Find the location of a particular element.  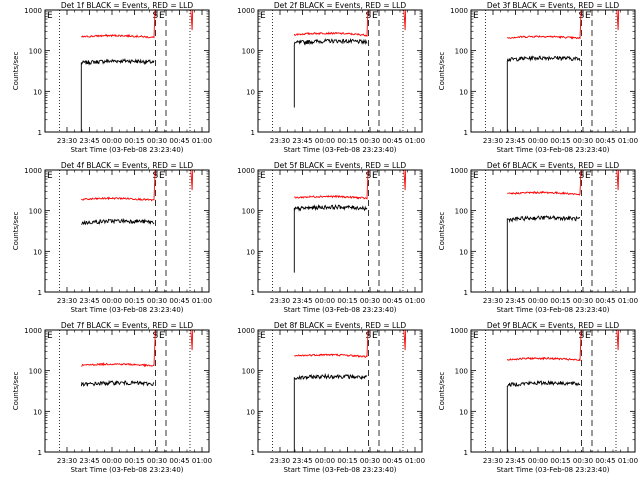

panel-title: Det 3f BLACK = Events, RED = LLD is located at coordinates (553, 5).